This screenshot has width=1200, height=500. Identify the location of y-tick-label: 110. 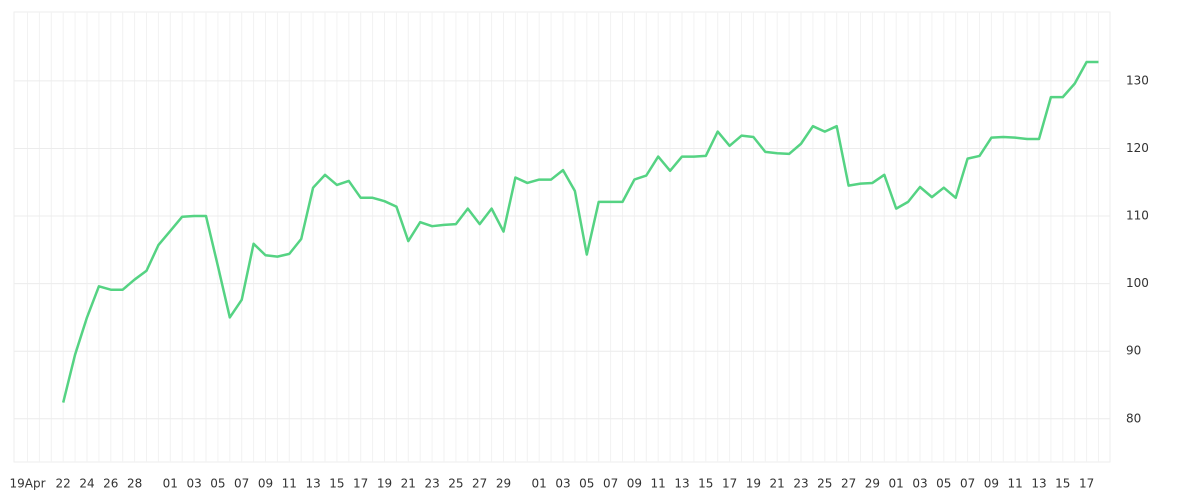
(1137, 216).